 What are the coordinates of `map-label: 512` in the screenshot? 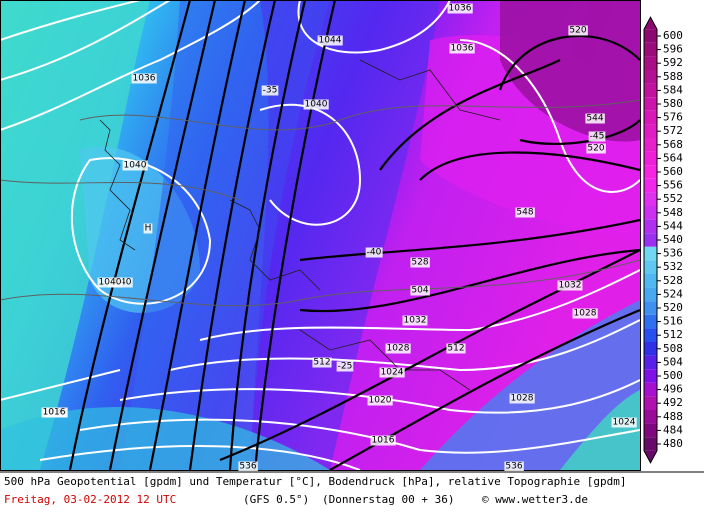 It's located at (321, 363).